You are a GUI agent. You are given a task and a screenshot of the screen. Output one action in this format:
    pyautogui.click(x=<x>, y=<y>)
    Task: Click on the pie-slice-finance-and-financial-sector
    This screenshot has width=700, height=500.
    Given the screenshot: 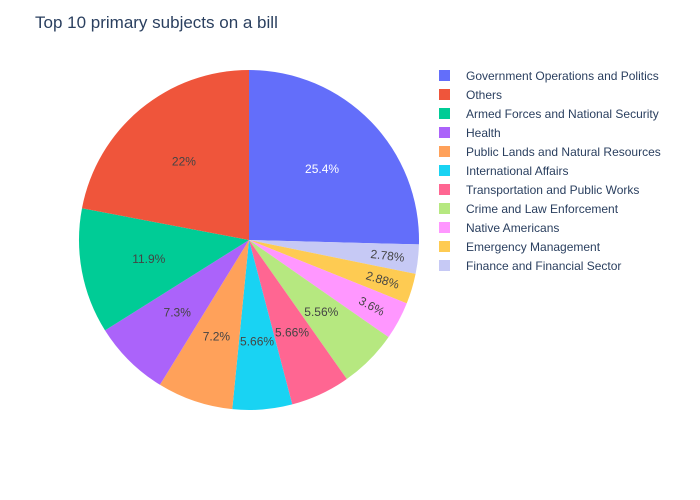 What is the action you would take?
    pyautogui.click(x=334, y=257)
    